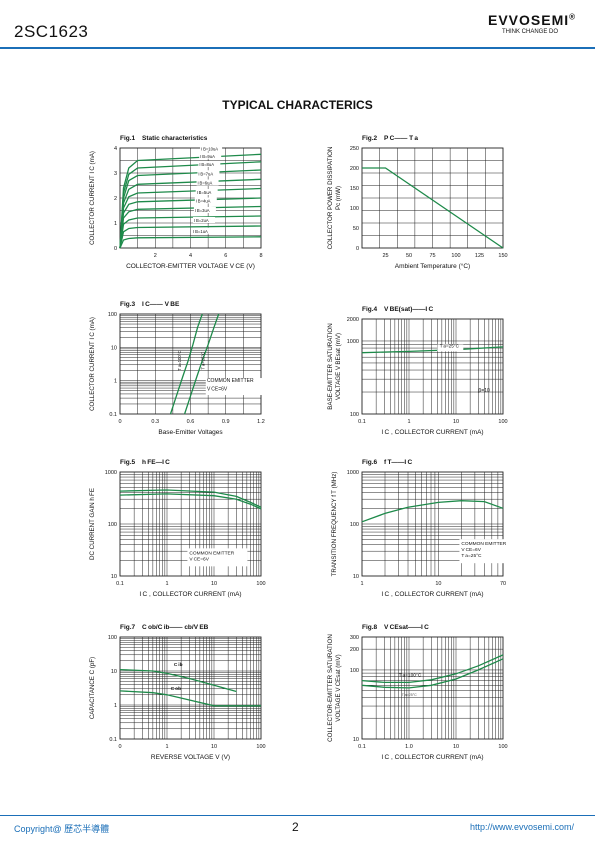 The height and width of the screenshot is (842, 595). I want to click on header-divider, so click(297, 48).